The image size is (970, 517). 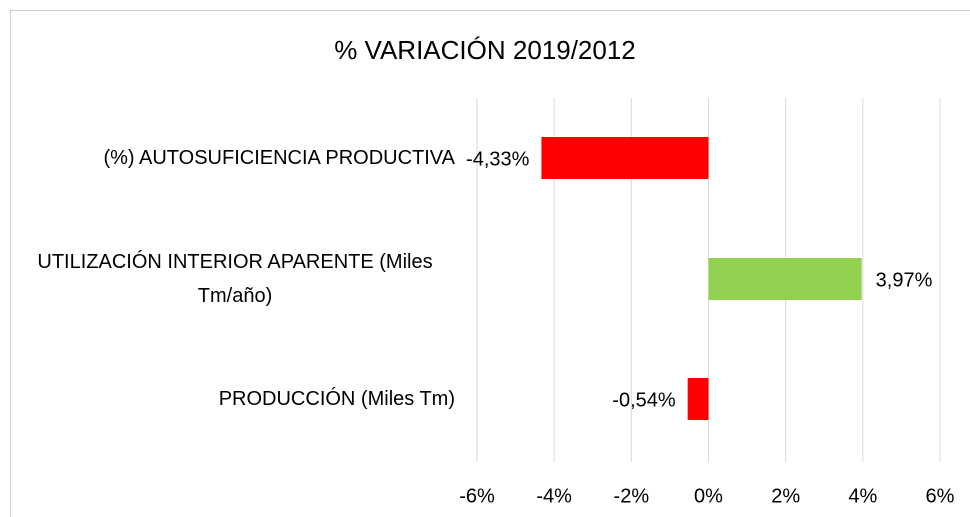 I want to click on category-label: (%) AUTOSUFICIENCIA PRODUCTIVA, so click(x=279, y=158).